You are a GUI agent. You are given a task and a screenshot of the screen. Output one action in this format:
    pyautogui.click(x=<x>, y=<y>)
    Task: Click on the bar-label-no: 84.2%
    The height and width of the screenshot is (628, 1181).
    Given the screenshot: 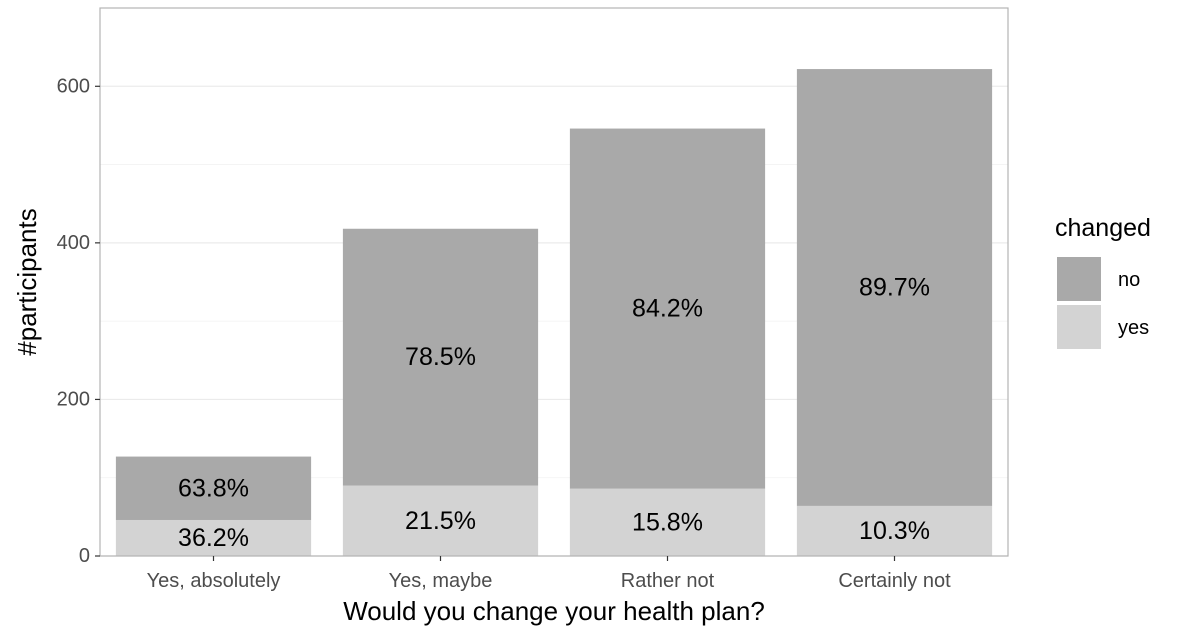 What is the action you would take?
    pyautogui.click(x=667, y=309)
    